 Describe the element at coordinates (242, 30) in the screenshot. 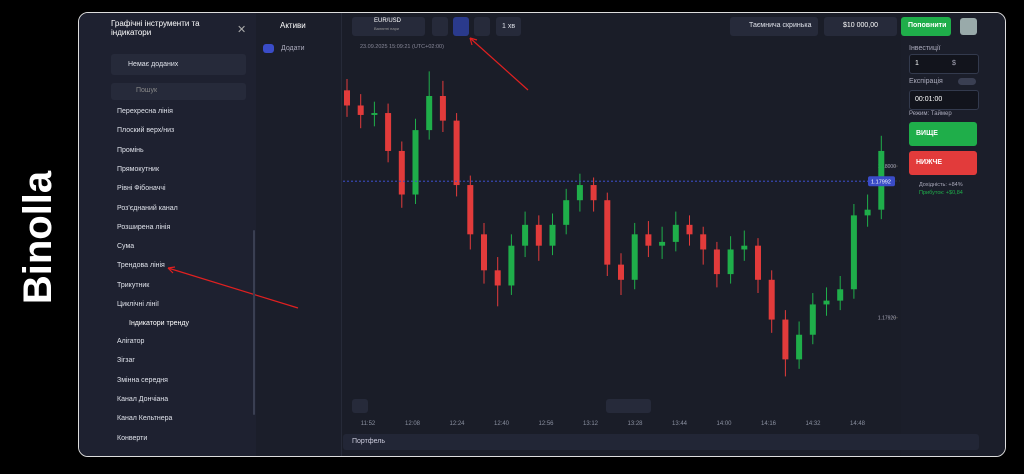

I see `close-icon: ✕` at that location.